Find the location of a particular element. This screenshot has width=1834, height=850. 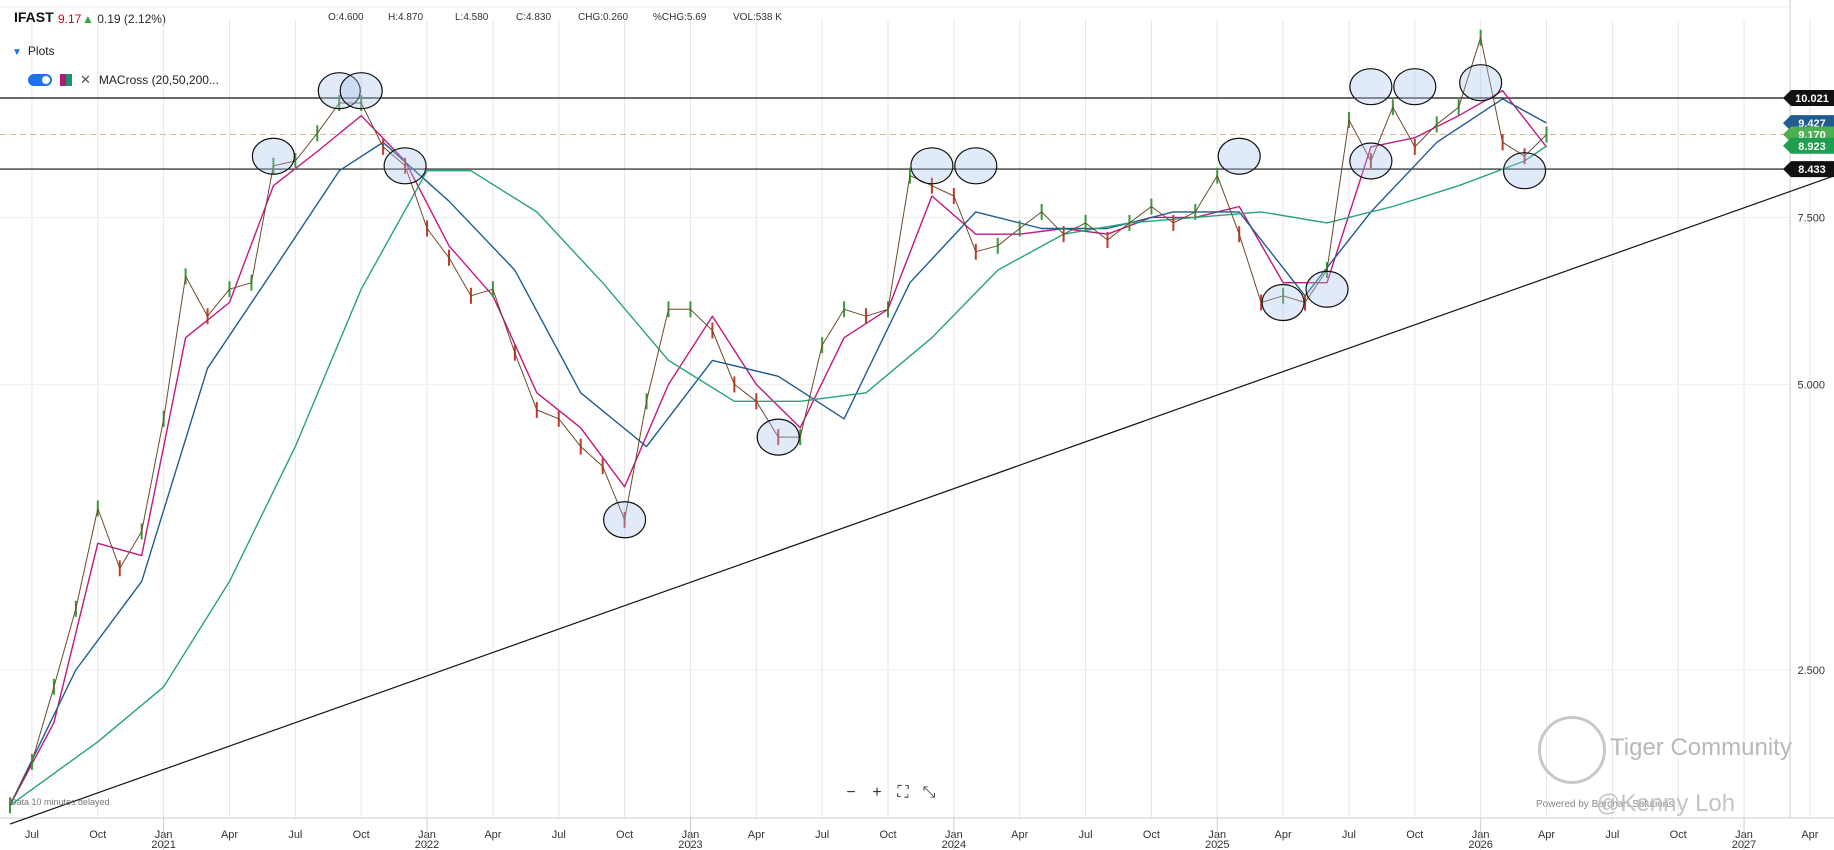

low-value: L:4.580 is located at coordinates (471, 17).